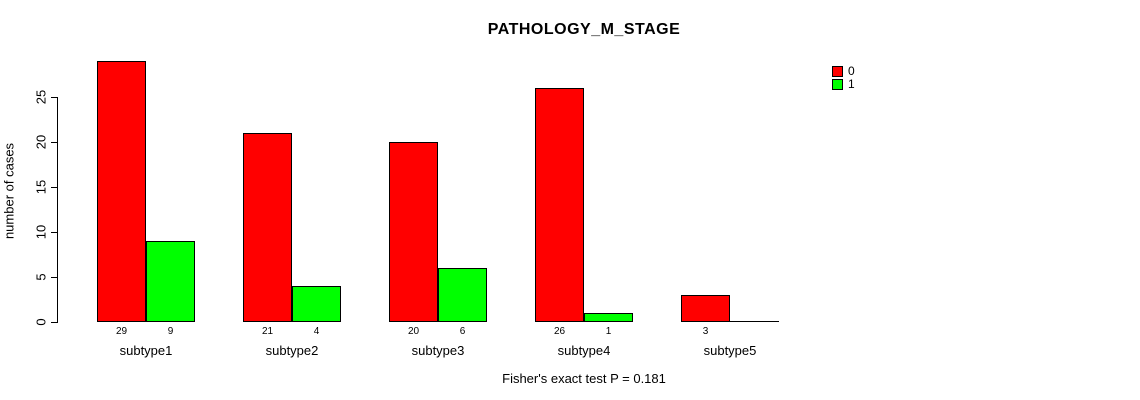  Describe the element at coordinates (438, 350) in the screenshot. I see `category-label-subtype3: subtype3` at that location.